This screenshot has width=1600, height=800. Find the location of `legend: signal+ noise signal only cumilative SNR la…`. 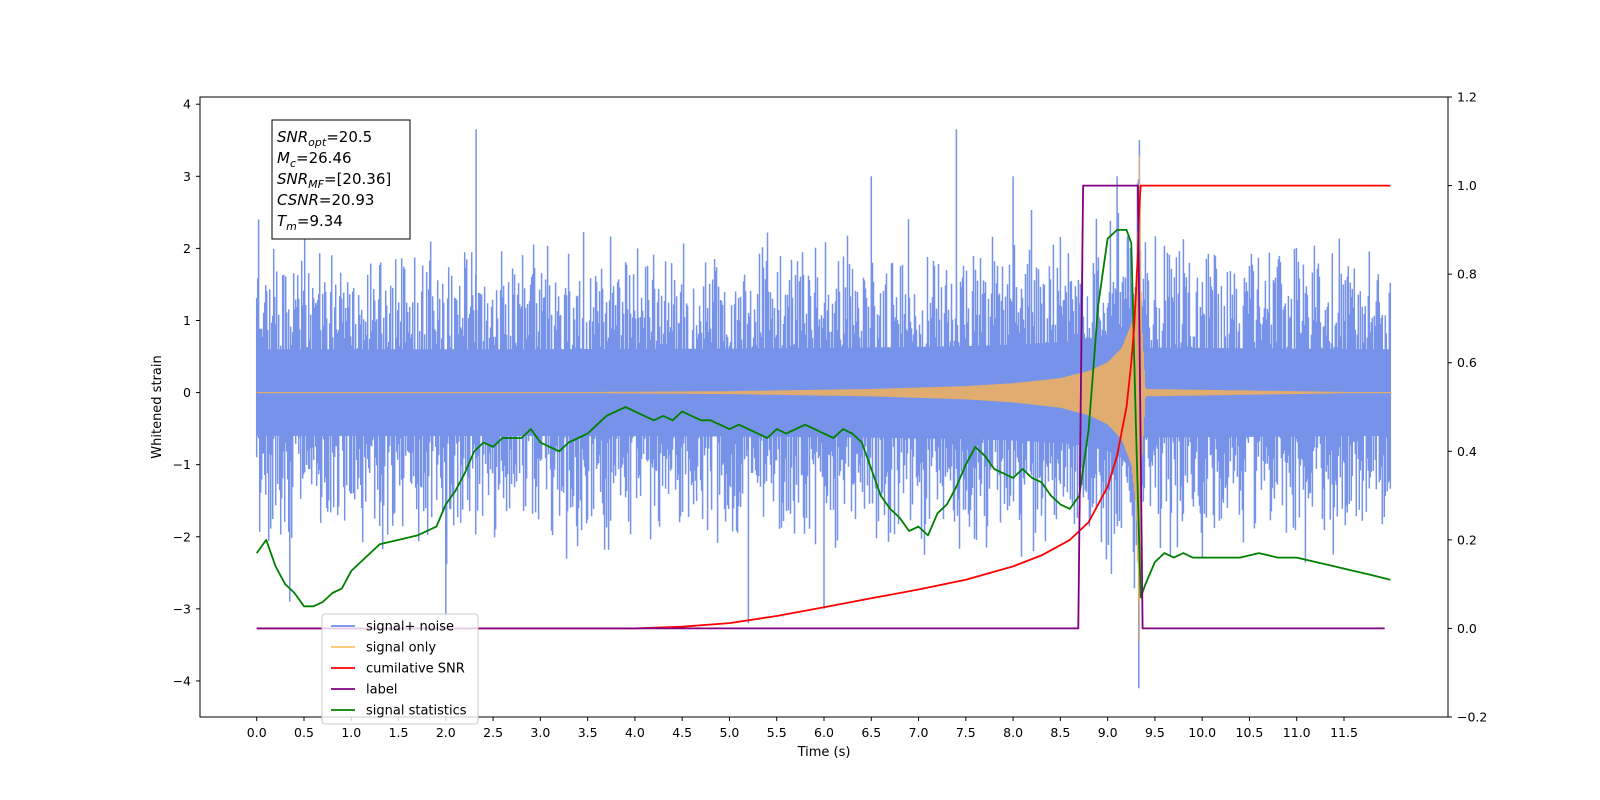

legend: signal+ noise signal only cumilative SNR la… is located at coordinates (400, 669).